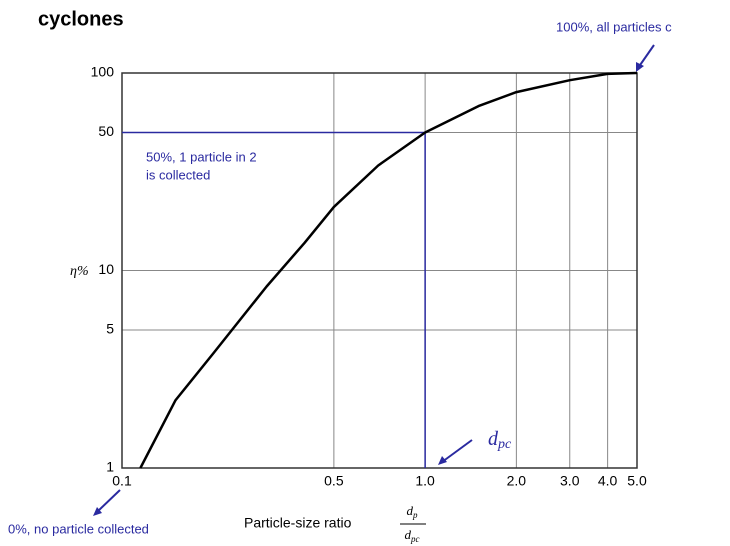  Describe the element at coordinates (608, 481) in the screenshot. I see `x-tick-label: 4.0` at that location.